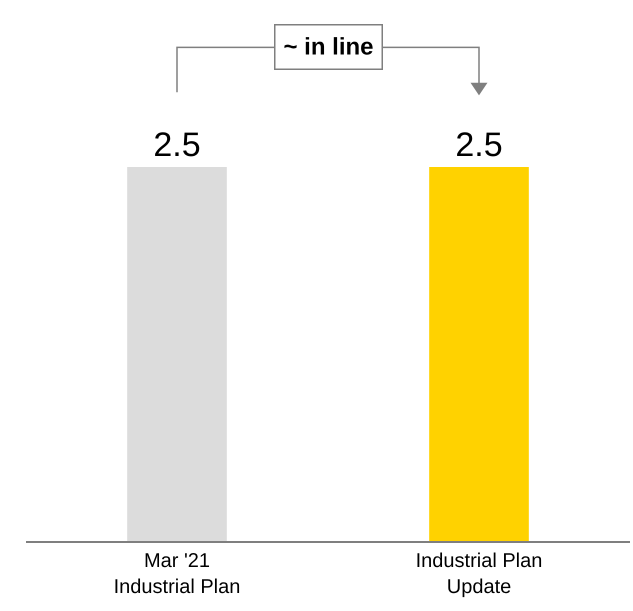 The image size is (633, 611). I want to click on x-tick-label: Industrial Plan Update, so click(479, 574).